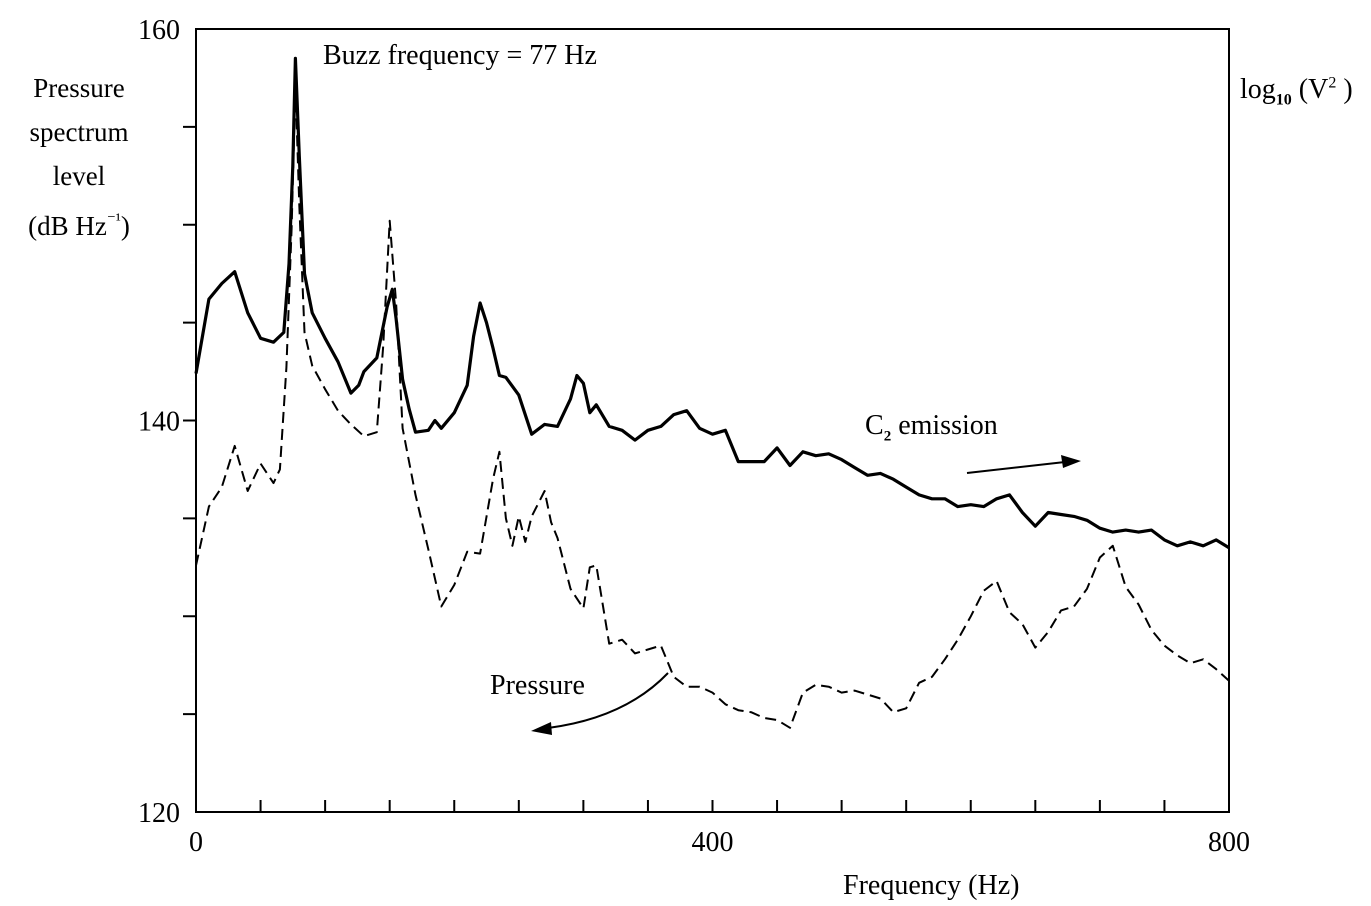 This screenshot has width=1371, height=906. I want to click on pressure-arrow, so click(608, 700).